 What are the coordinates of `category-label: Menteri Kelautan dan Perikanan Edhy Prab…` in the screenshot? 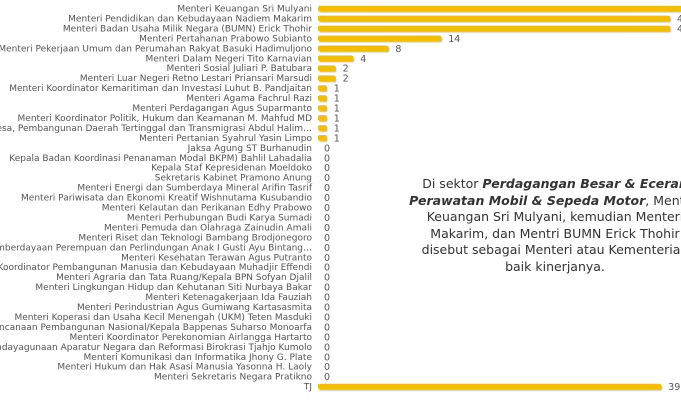 It's located at (207, 209).